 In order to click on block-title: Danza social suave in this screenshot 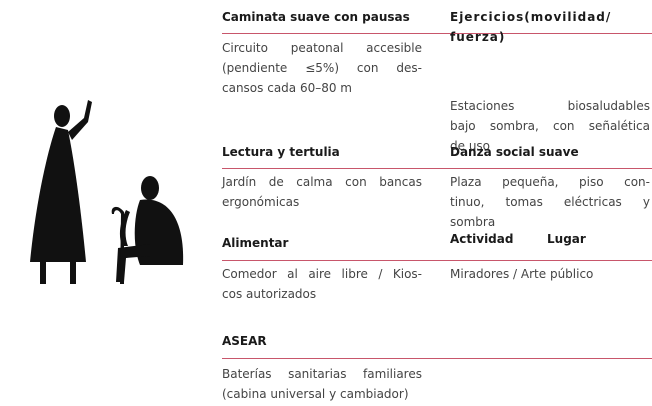, I will do `click(514, 152)`.